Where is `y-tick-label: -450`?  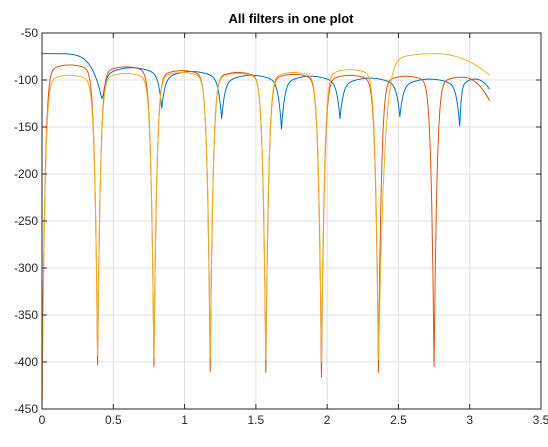 y-tick-label: -450 is located at coordinates (26, 409).